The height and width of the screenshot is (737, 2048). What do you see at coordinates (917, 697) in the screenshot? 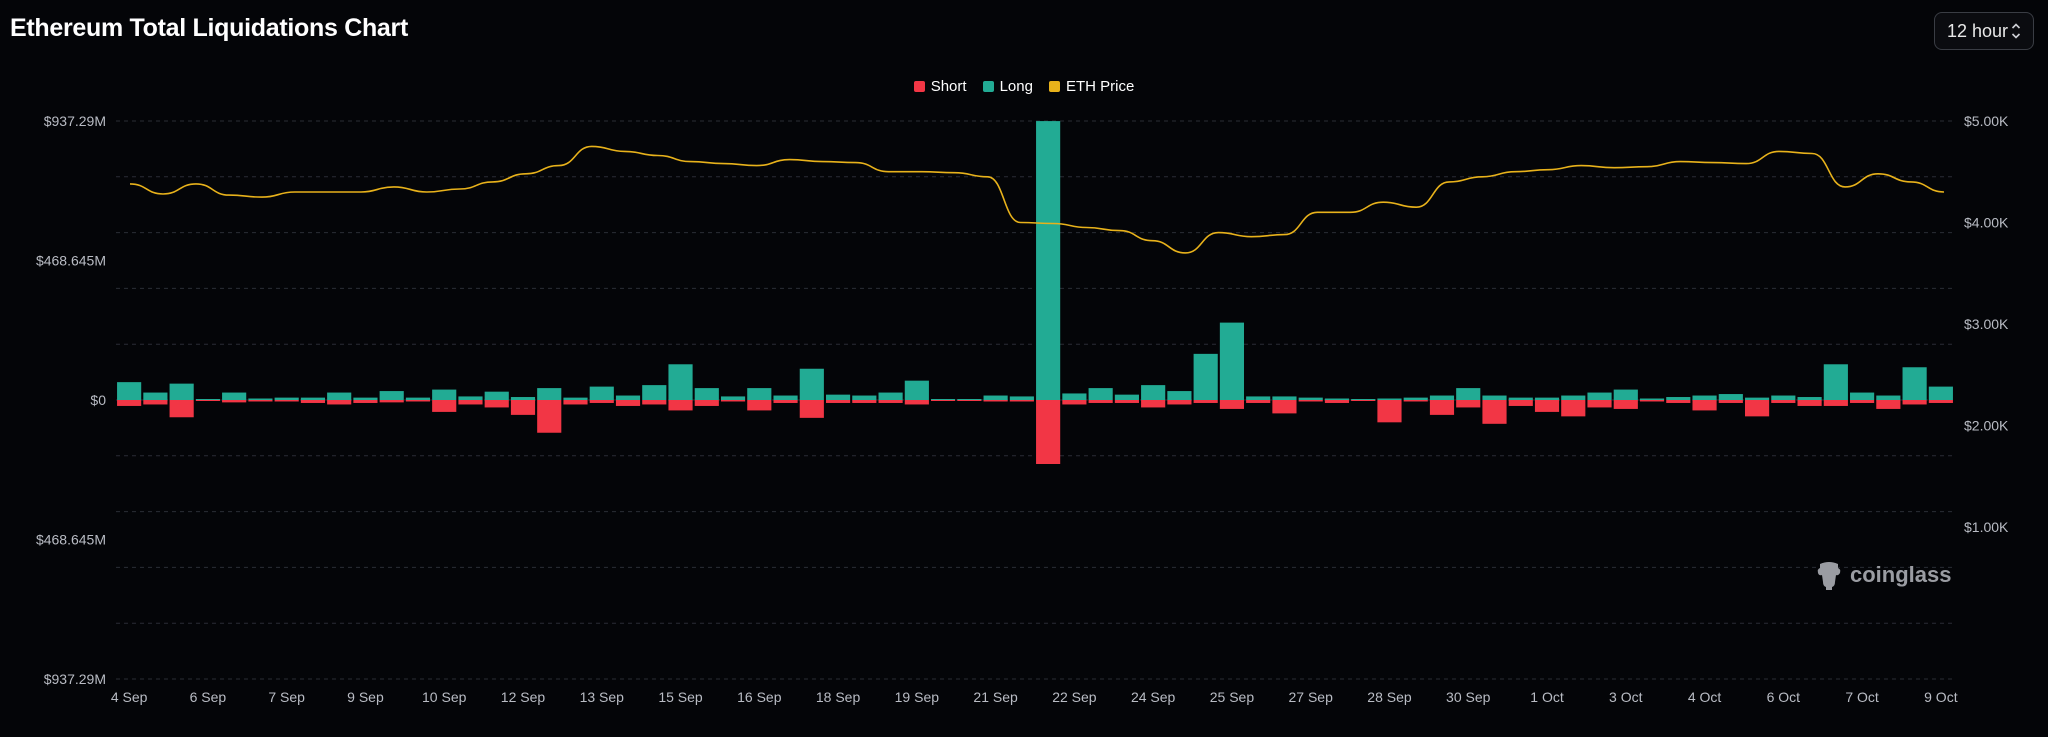
I see `x-axis-tick: 19 Sep` at bounding box center [917, 697].